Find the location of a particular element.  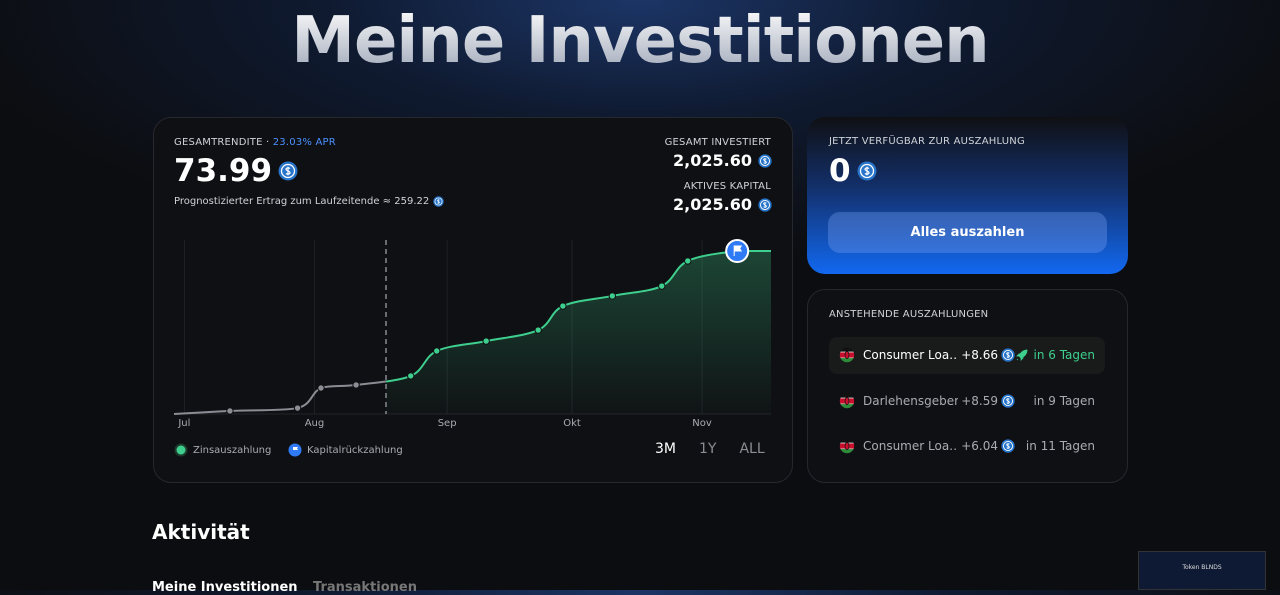

payout-label: JETZT VERFÜGBAR ZUR AUSZAHLUNG is located at coordinates (927, 141).